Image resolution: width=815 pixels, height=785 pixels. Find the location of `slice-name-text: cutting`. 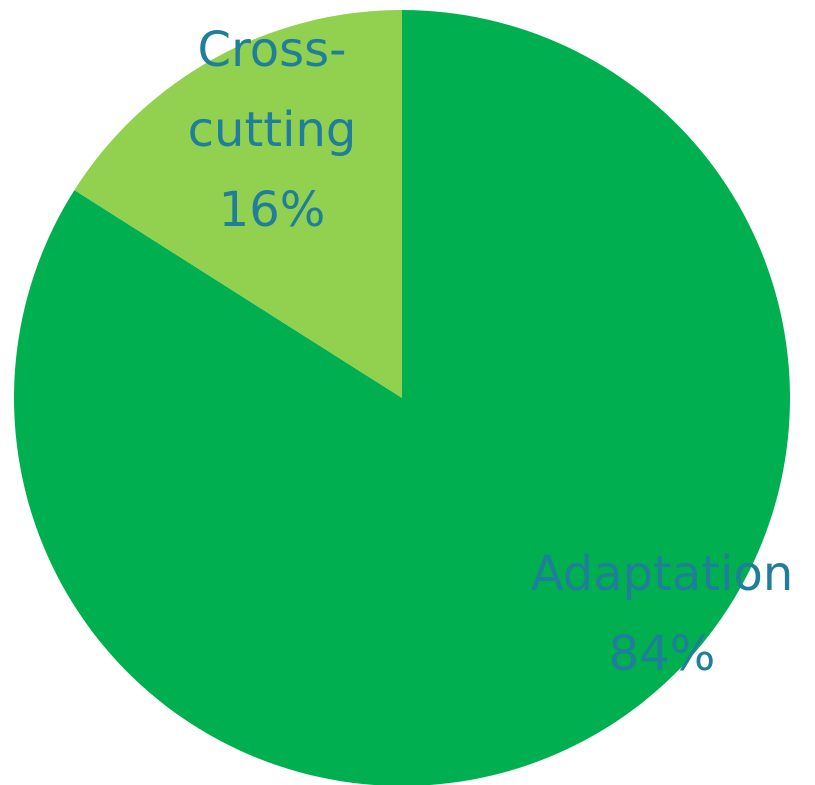

slice-name-text: cutting is located at coordinates (272, 130).